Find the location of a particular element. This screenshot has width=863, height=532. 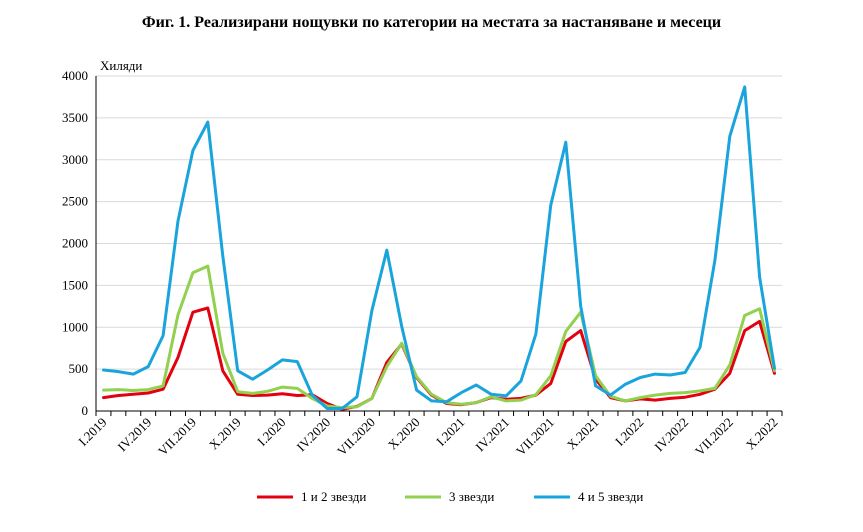

y-tick-label: 0 is located at coordinates (85, 410).